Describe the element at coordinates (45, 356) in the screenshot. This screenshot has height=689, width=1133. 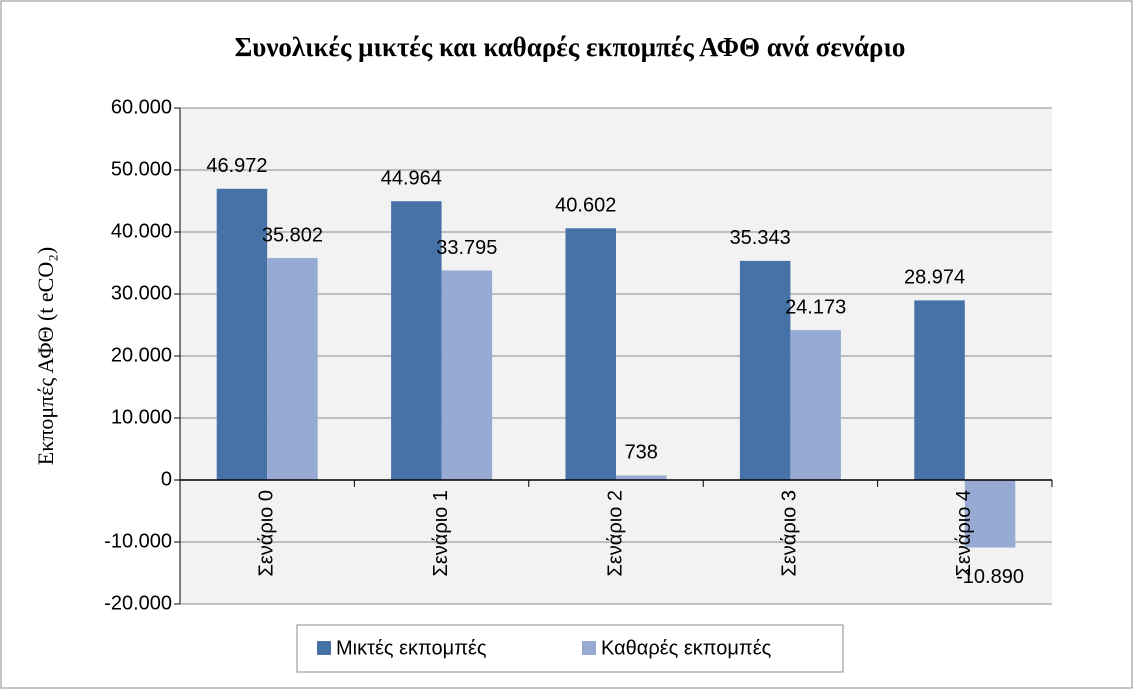
I see `y-axis-label: Εκπομπές ΑΦΘ (t eCO₂)` at that location.